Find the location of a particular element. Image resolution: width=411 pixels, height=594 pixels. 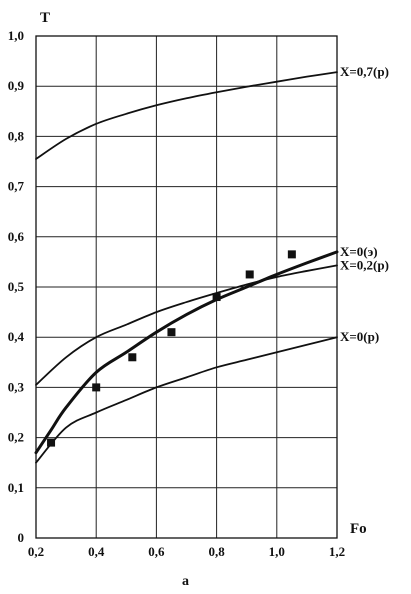

y-tick-label: 0,2 is located at coordinates (16, 437).